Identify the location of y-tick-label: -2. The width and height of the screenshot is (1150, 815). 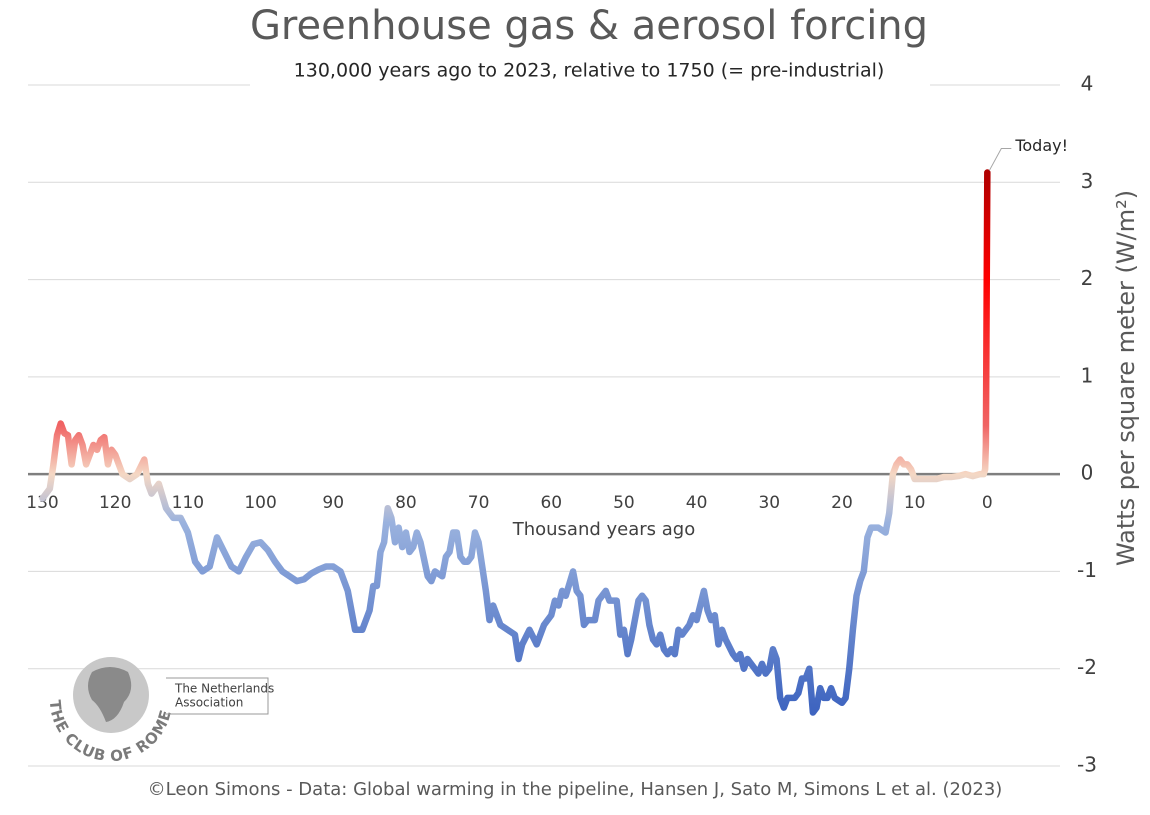
(1087, 667).